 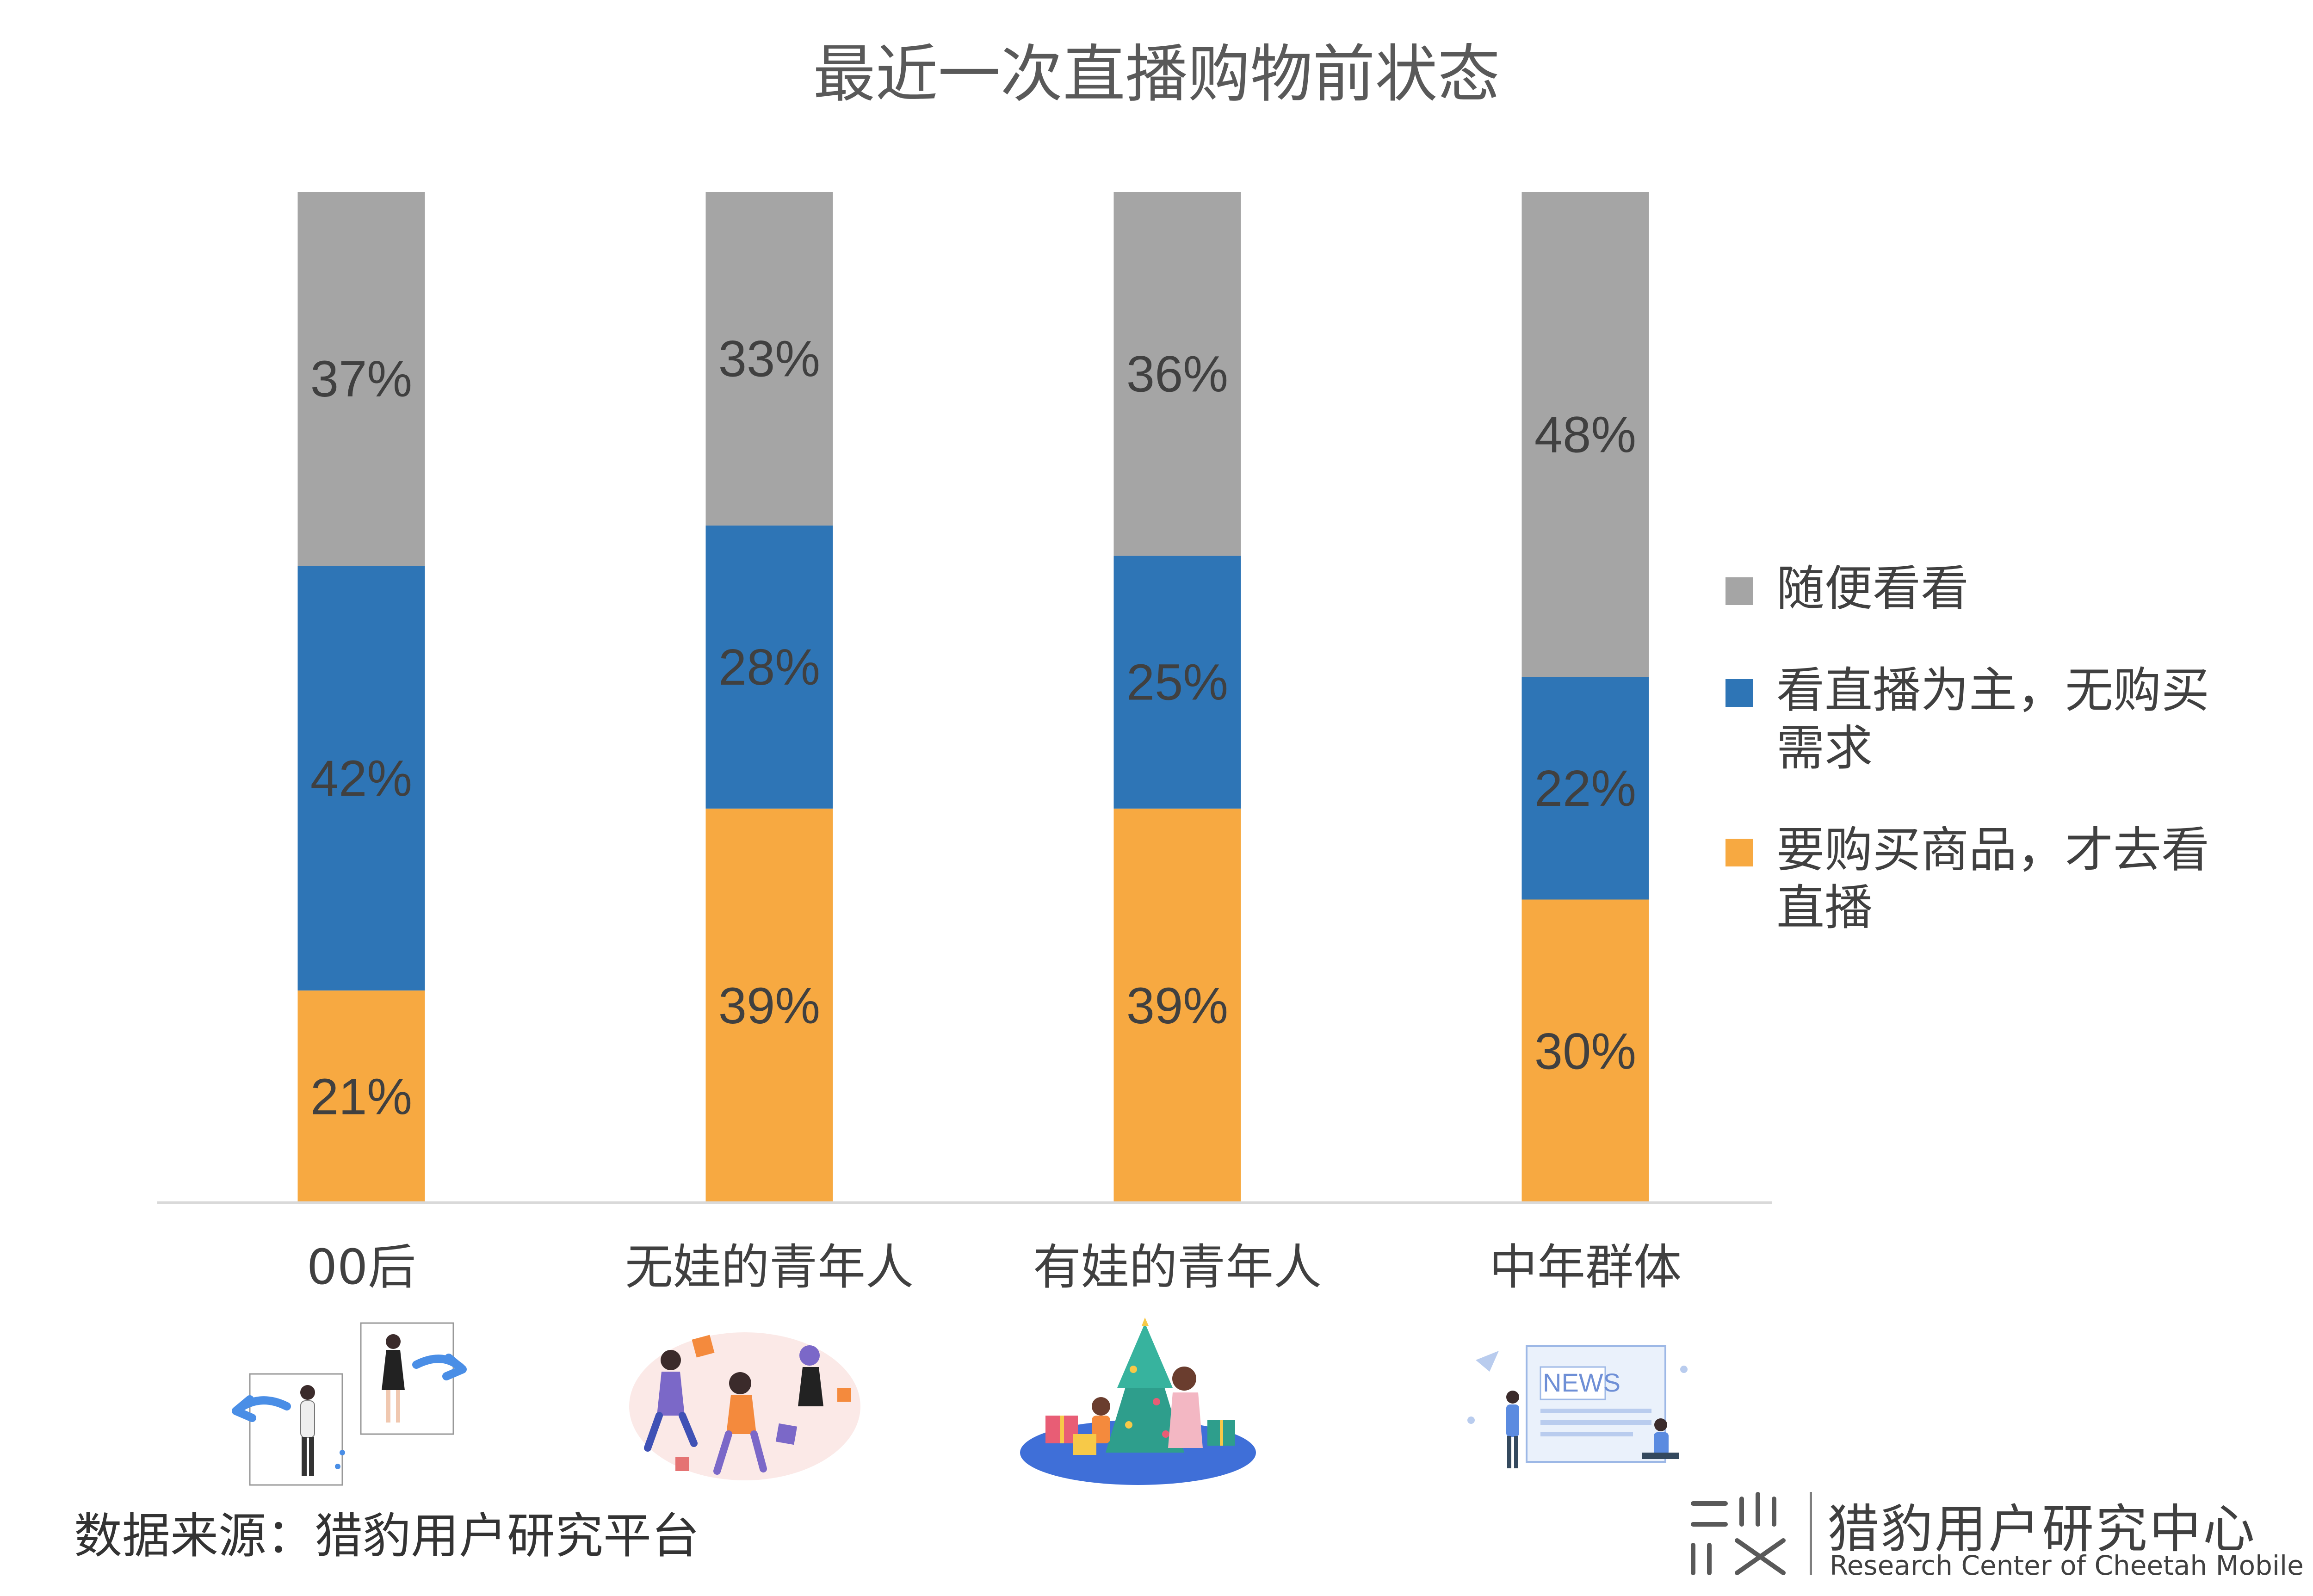 I want to click on data-label: 25%, so click(x=1177, y=682).